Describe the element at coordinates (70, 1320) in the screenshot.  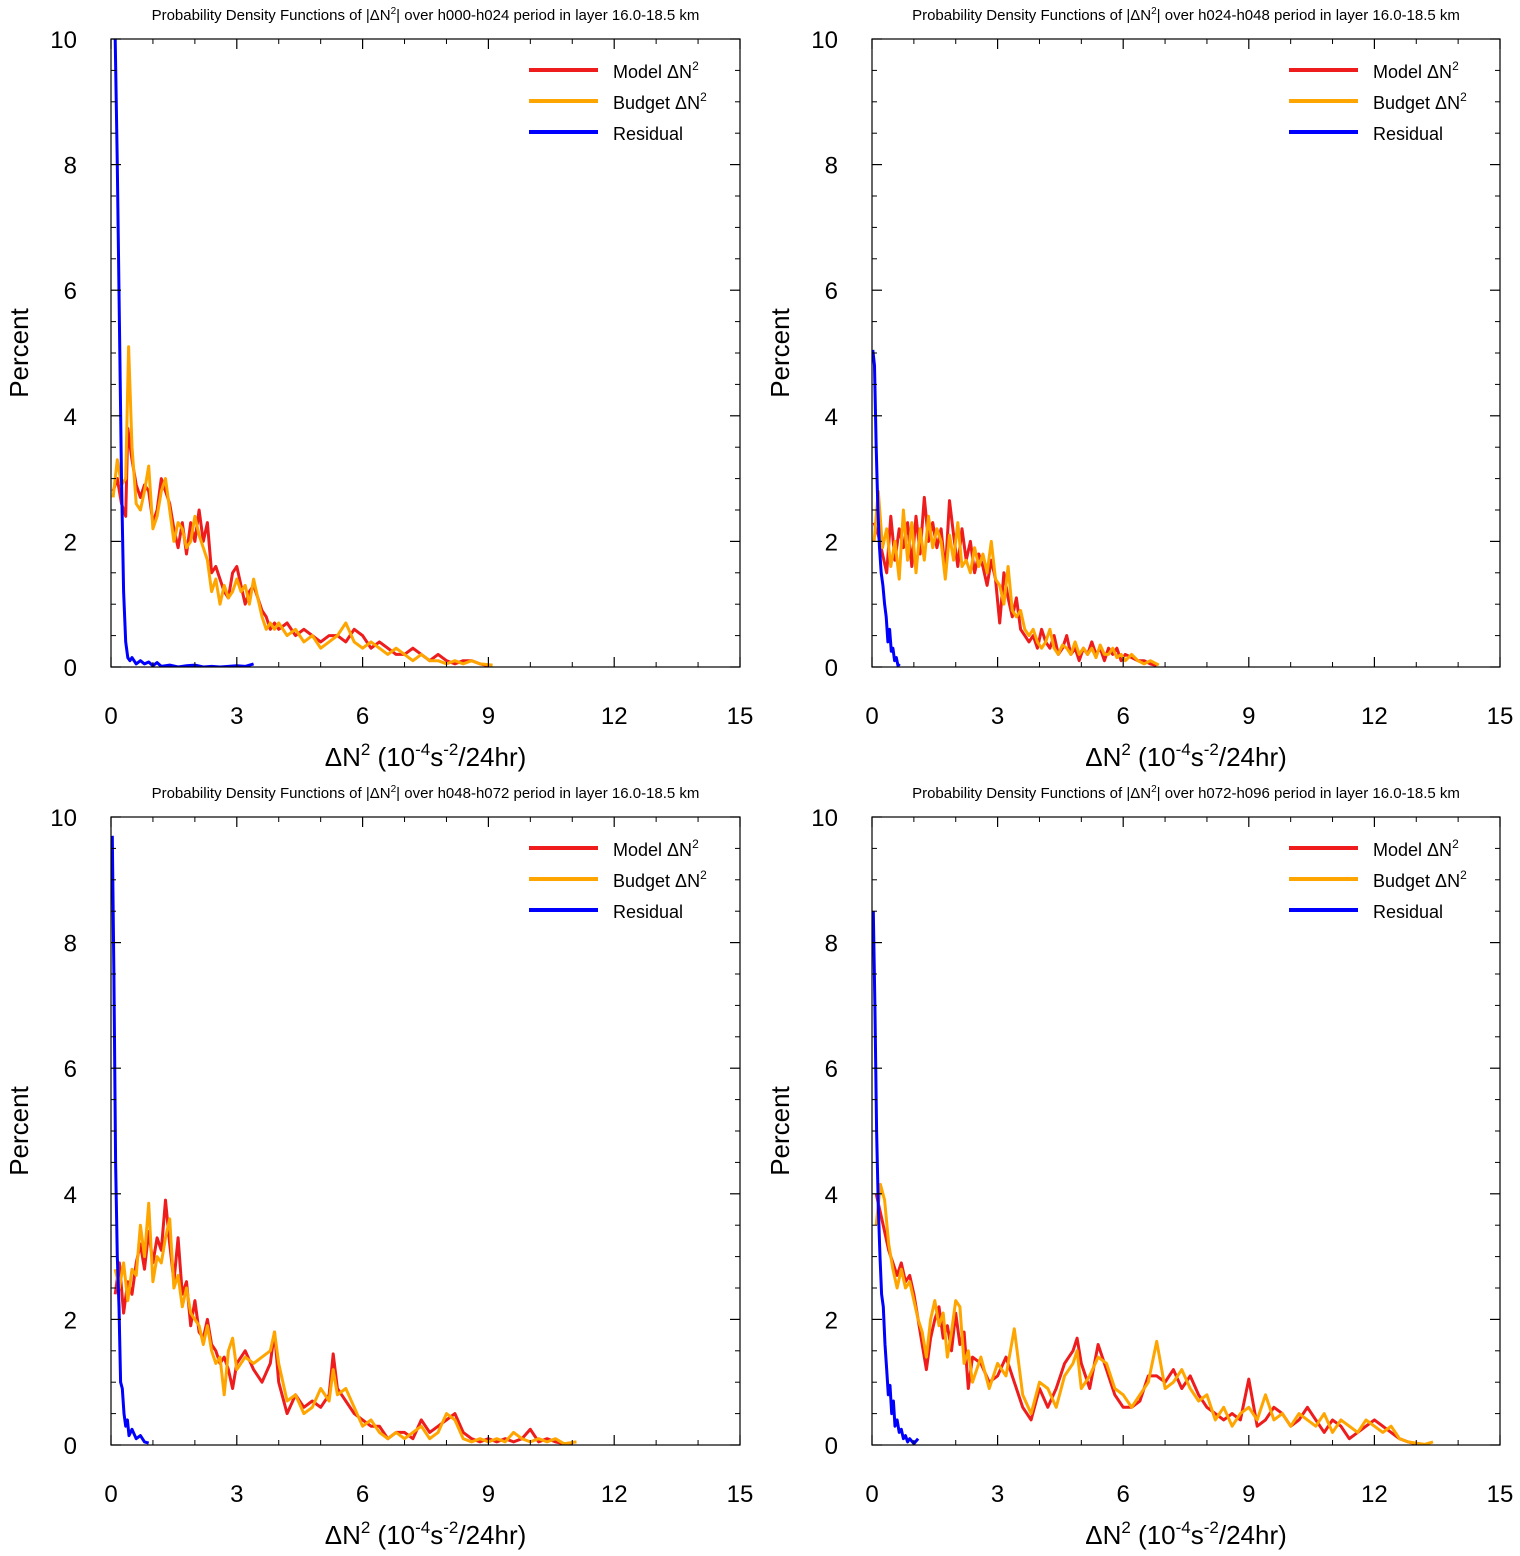
I see `y-tick-label: 2` at that location.